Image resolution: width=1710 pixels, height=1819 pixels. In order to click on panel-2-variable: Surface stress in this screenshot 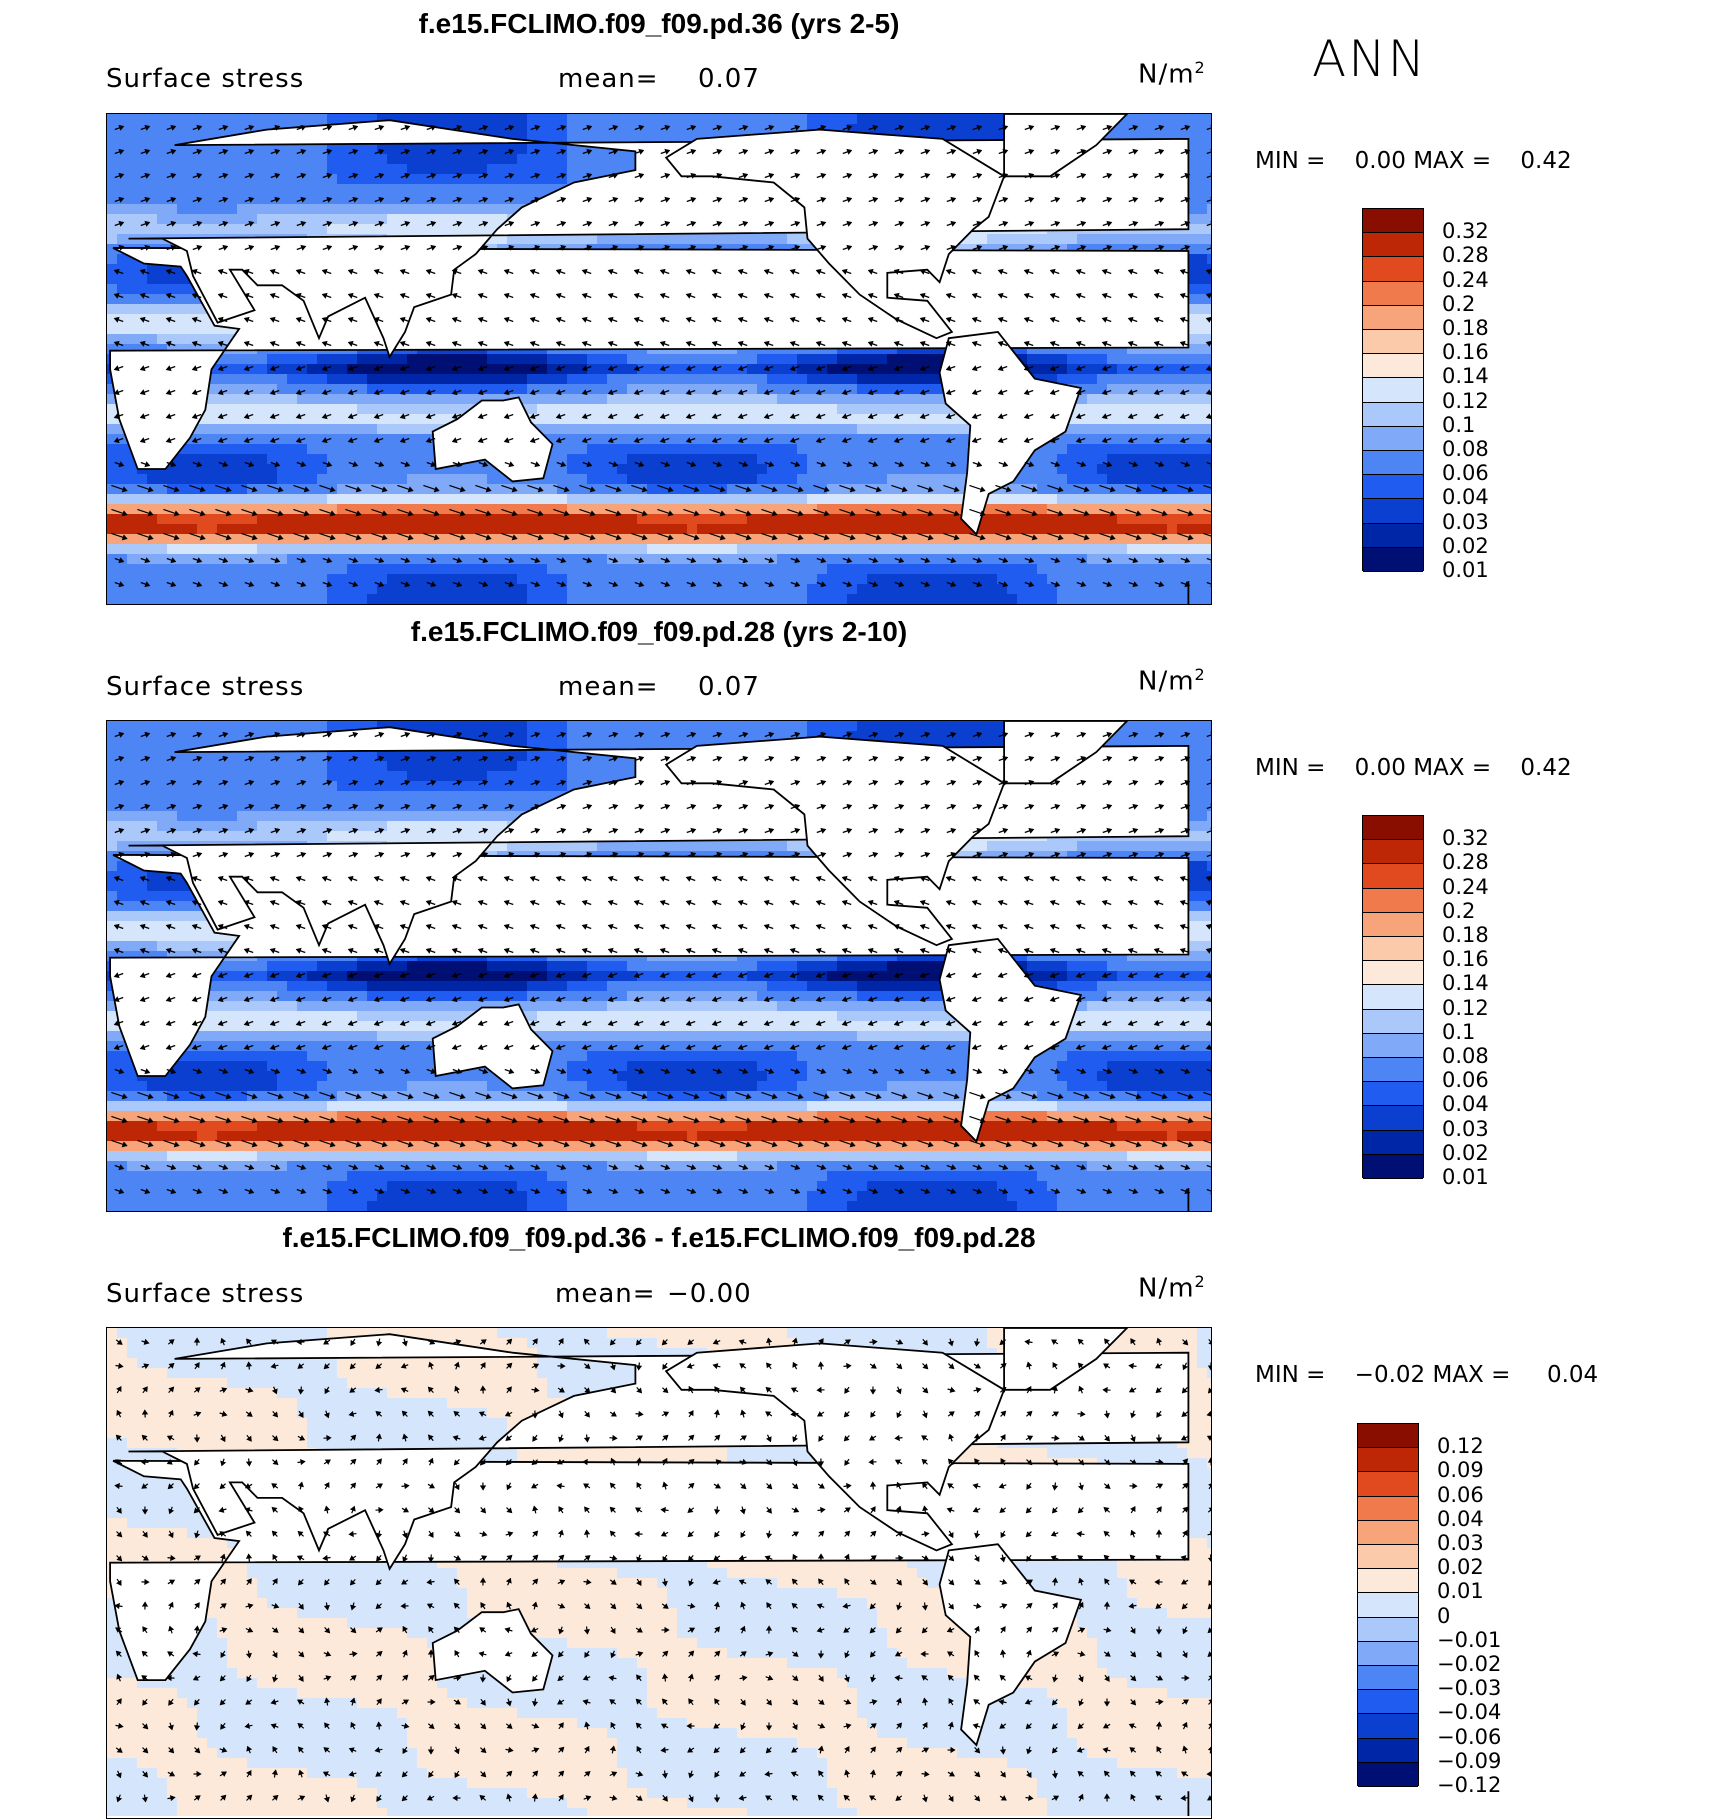, I will do `click(205, 687)`.